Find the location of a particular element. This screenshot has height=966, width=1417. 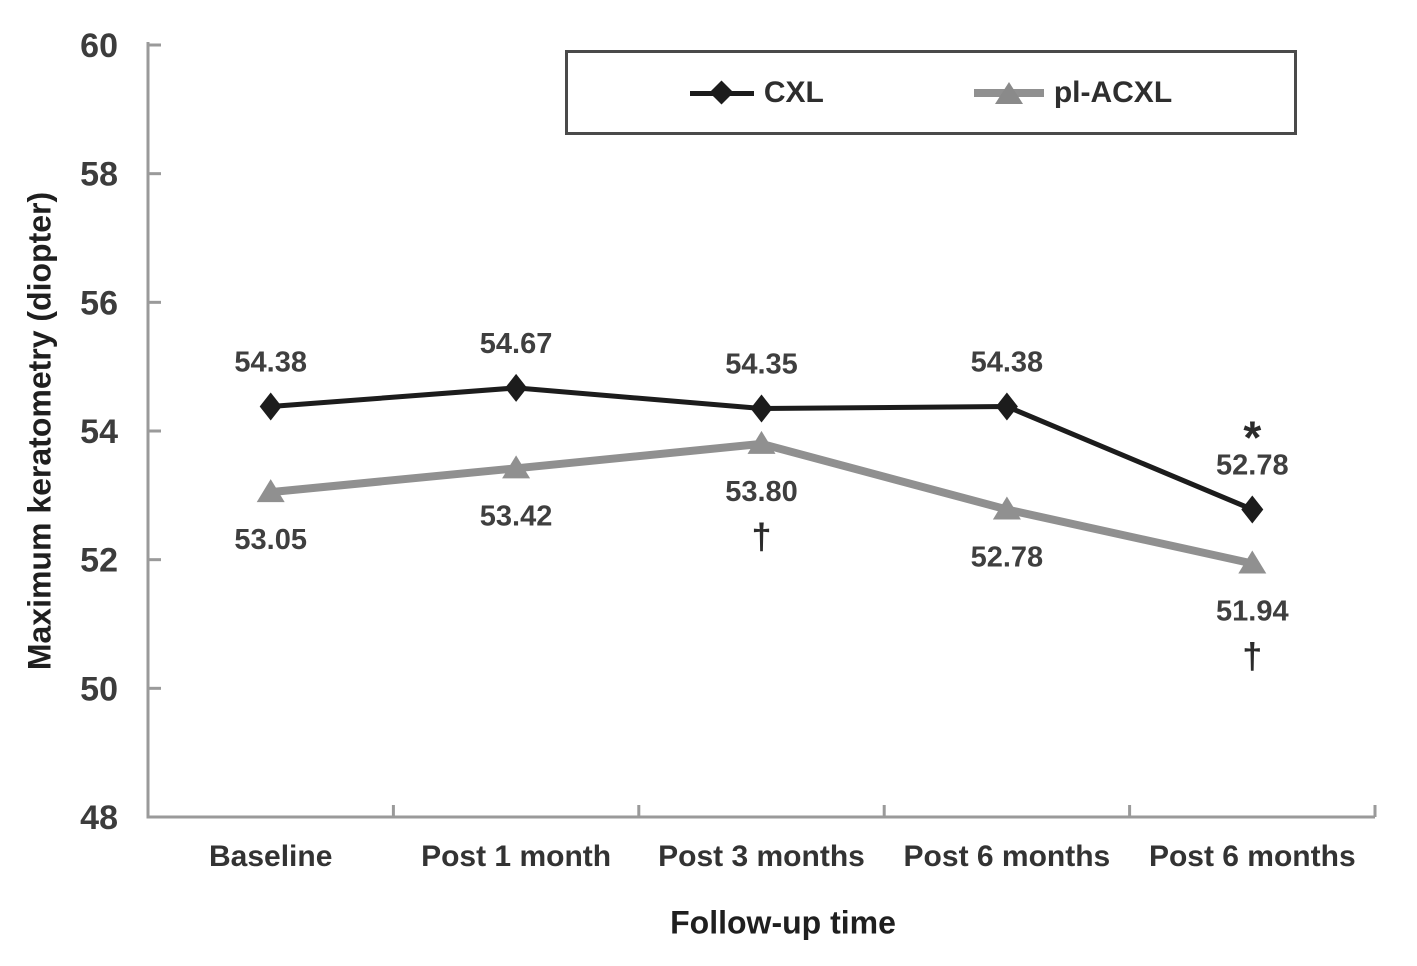

y-tick-label: 50 is located at coordinates (99, 689).